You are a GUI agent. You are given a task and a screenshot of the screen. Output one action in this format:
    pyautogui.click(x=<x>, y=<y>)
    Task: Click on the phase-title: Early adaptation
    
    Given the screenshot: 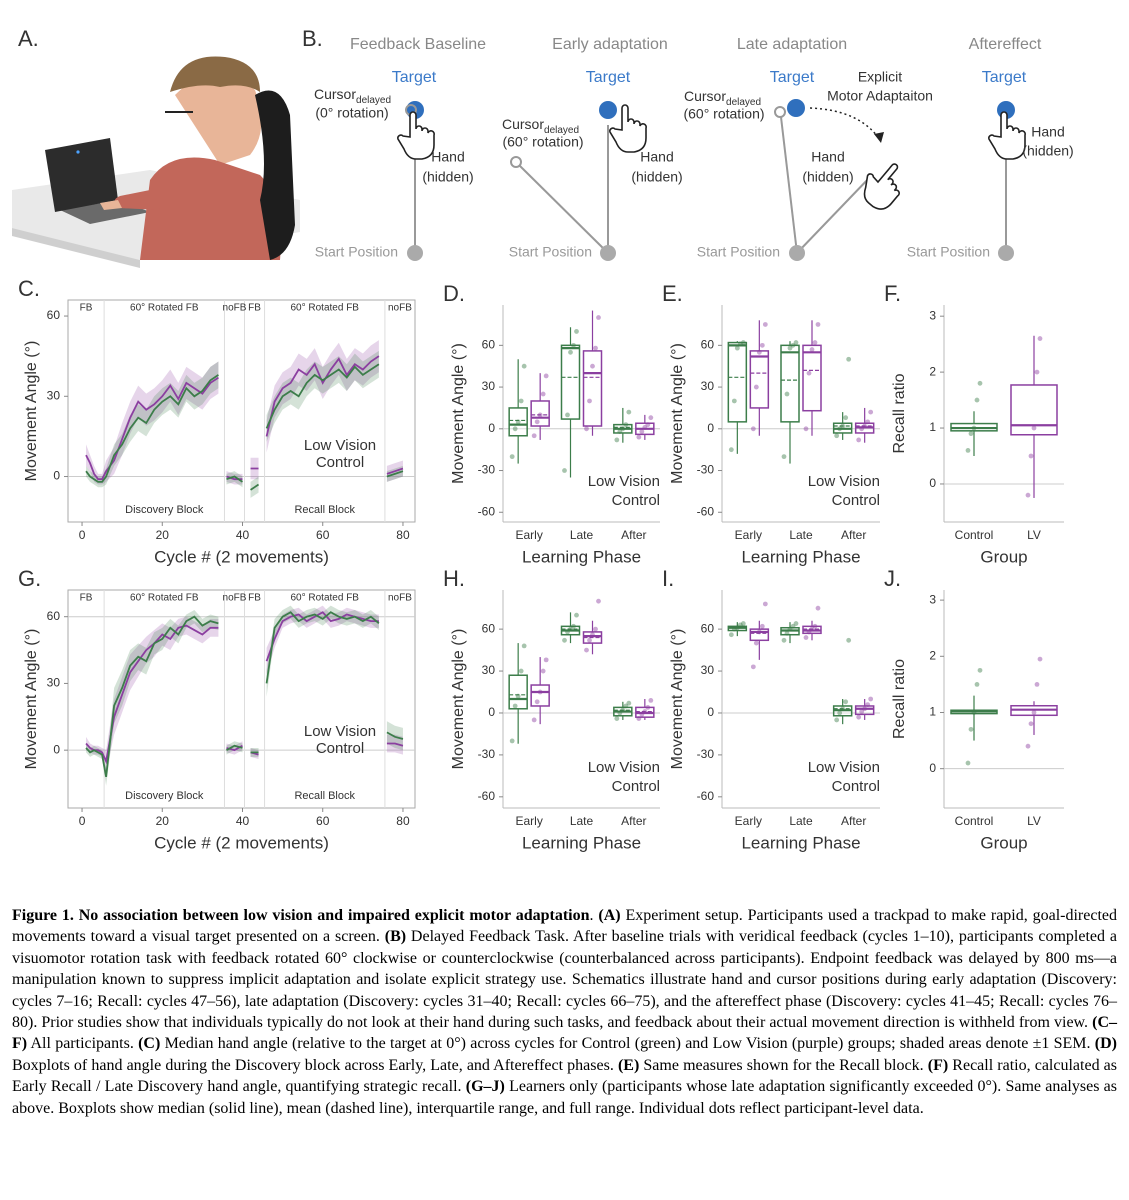 What is the action you would take?
    pyautogui.click(x=610, y=44)
    